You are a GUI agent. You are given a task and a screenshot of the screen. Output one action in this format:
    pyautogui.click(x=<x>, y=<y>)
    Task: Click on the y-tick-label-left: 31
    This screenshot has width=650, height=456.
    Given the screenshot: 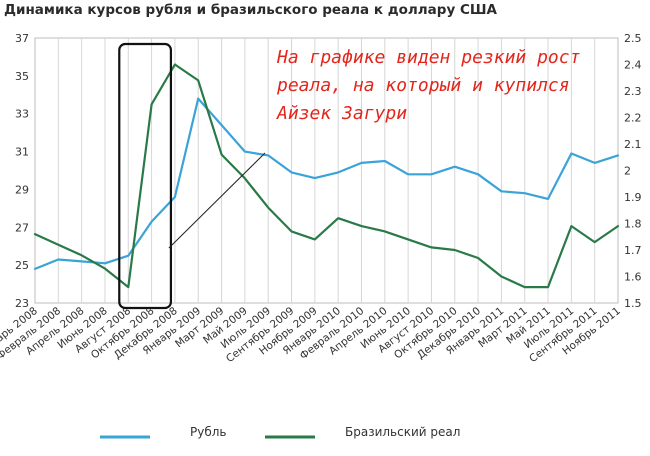 What is the action you would take?
    pyautogui.click(x=22, y=152)
    